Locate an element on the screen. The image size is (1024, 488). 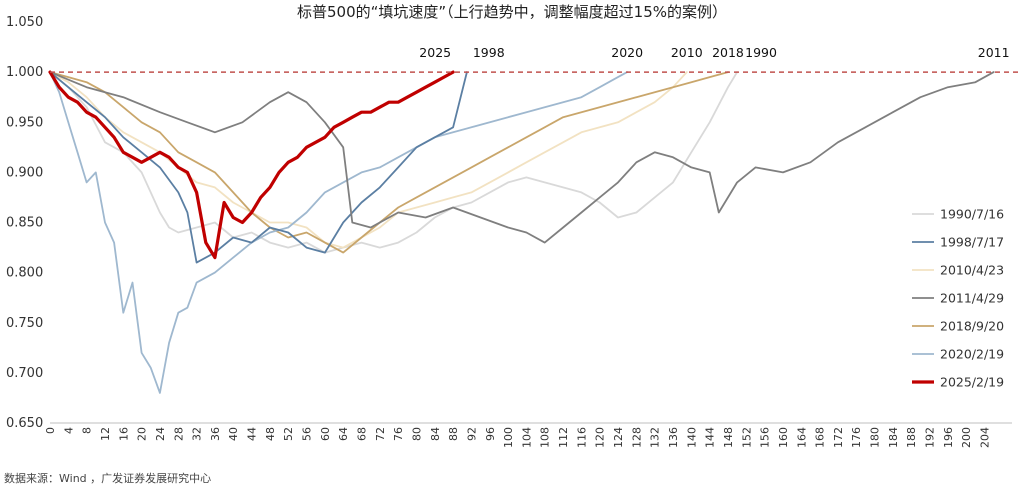
series-end-label-2025: 2025 is located at coordinates (435, 52).